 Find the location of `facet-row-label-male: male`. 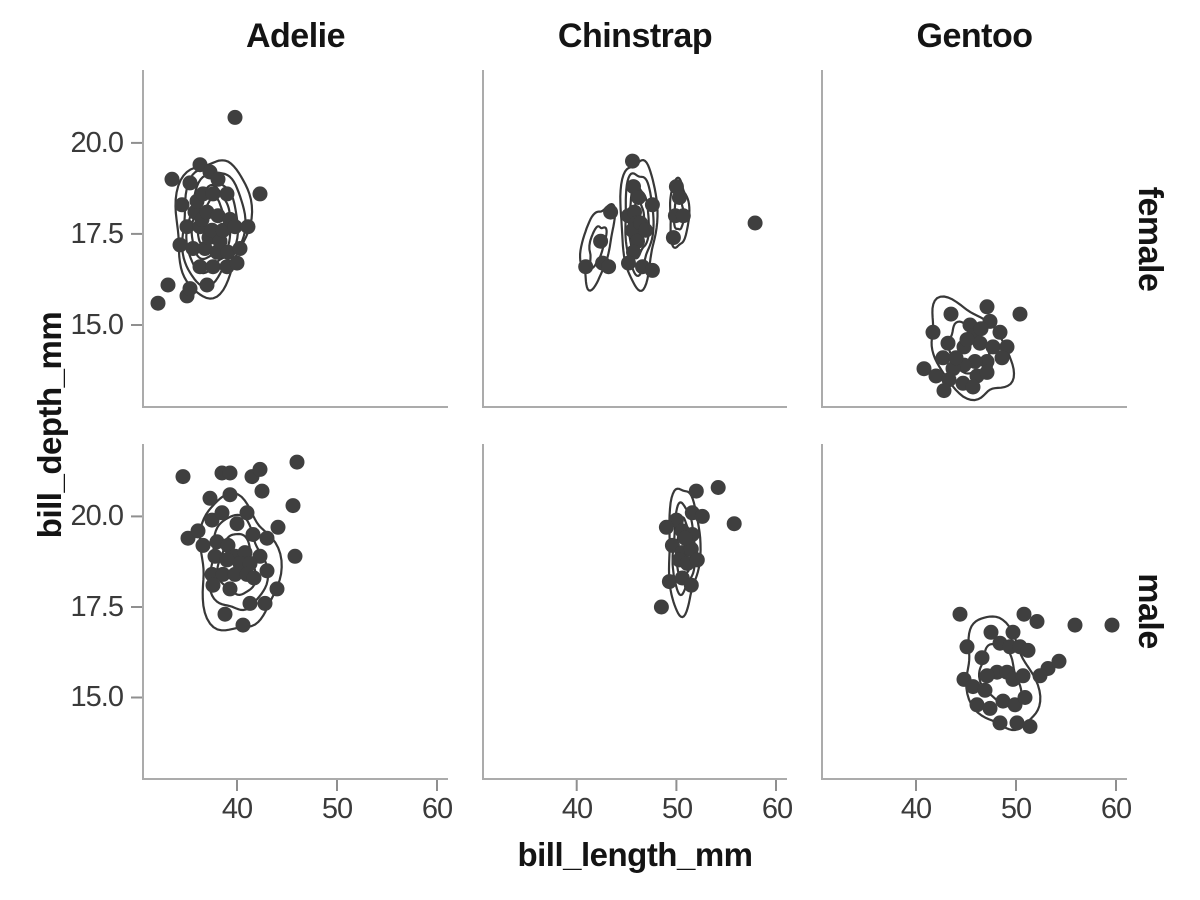

facet-row-label-male: male is located at coordinates (1150, 611).